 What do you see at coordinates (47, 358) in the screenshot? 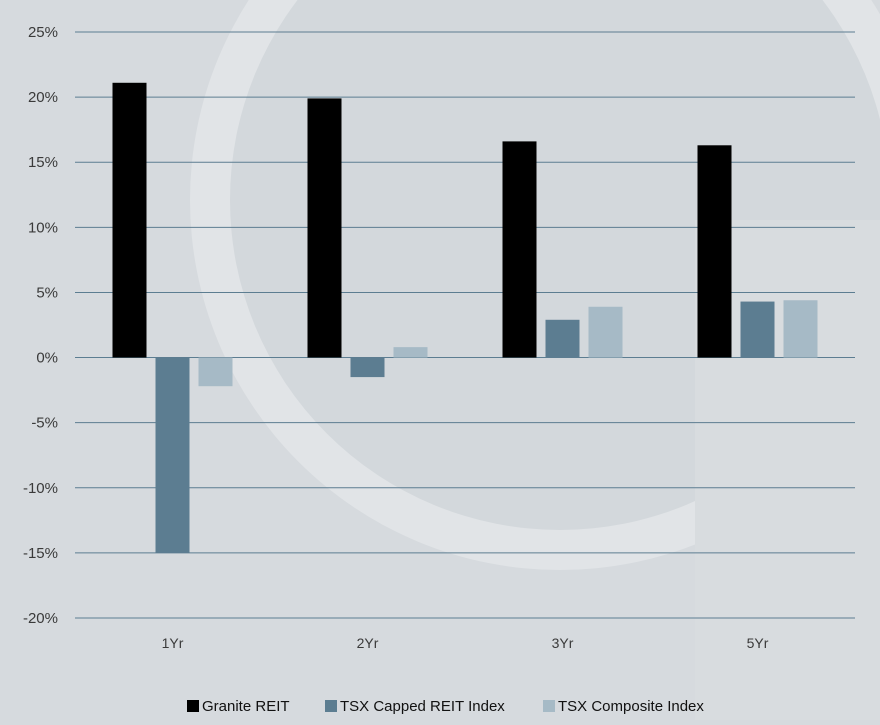
I see `y-tick-label: 0%` at bounding box center [47, 358].